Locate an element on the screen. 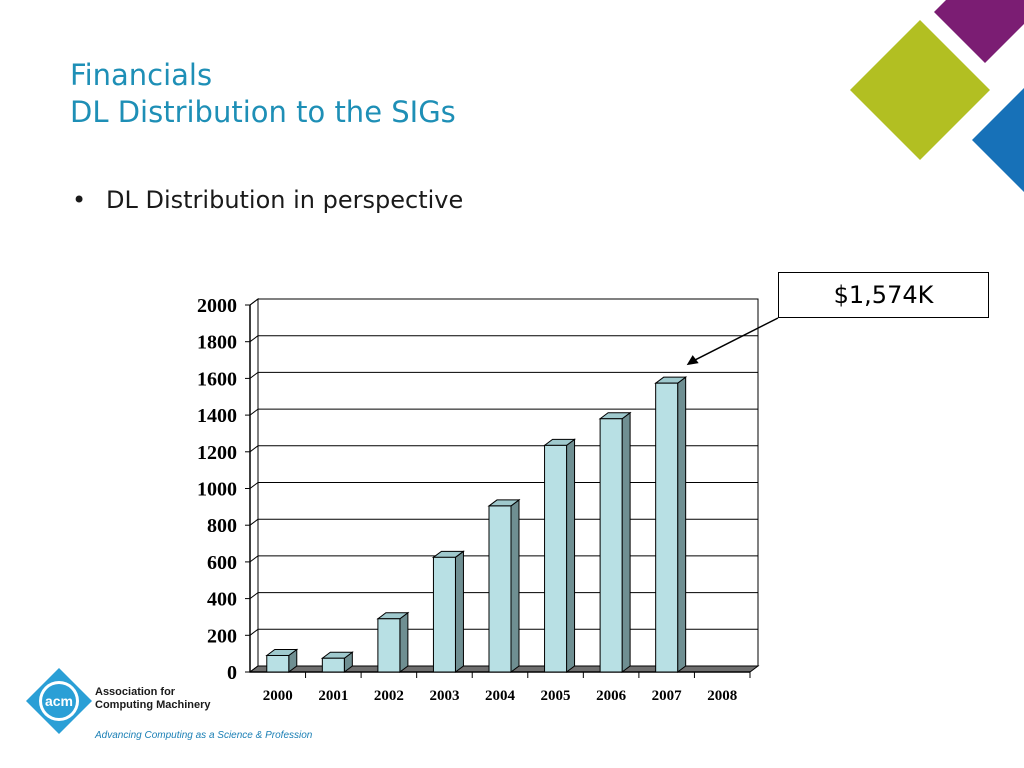  callout-box: $1,574K is located at coordinates (883, 295).